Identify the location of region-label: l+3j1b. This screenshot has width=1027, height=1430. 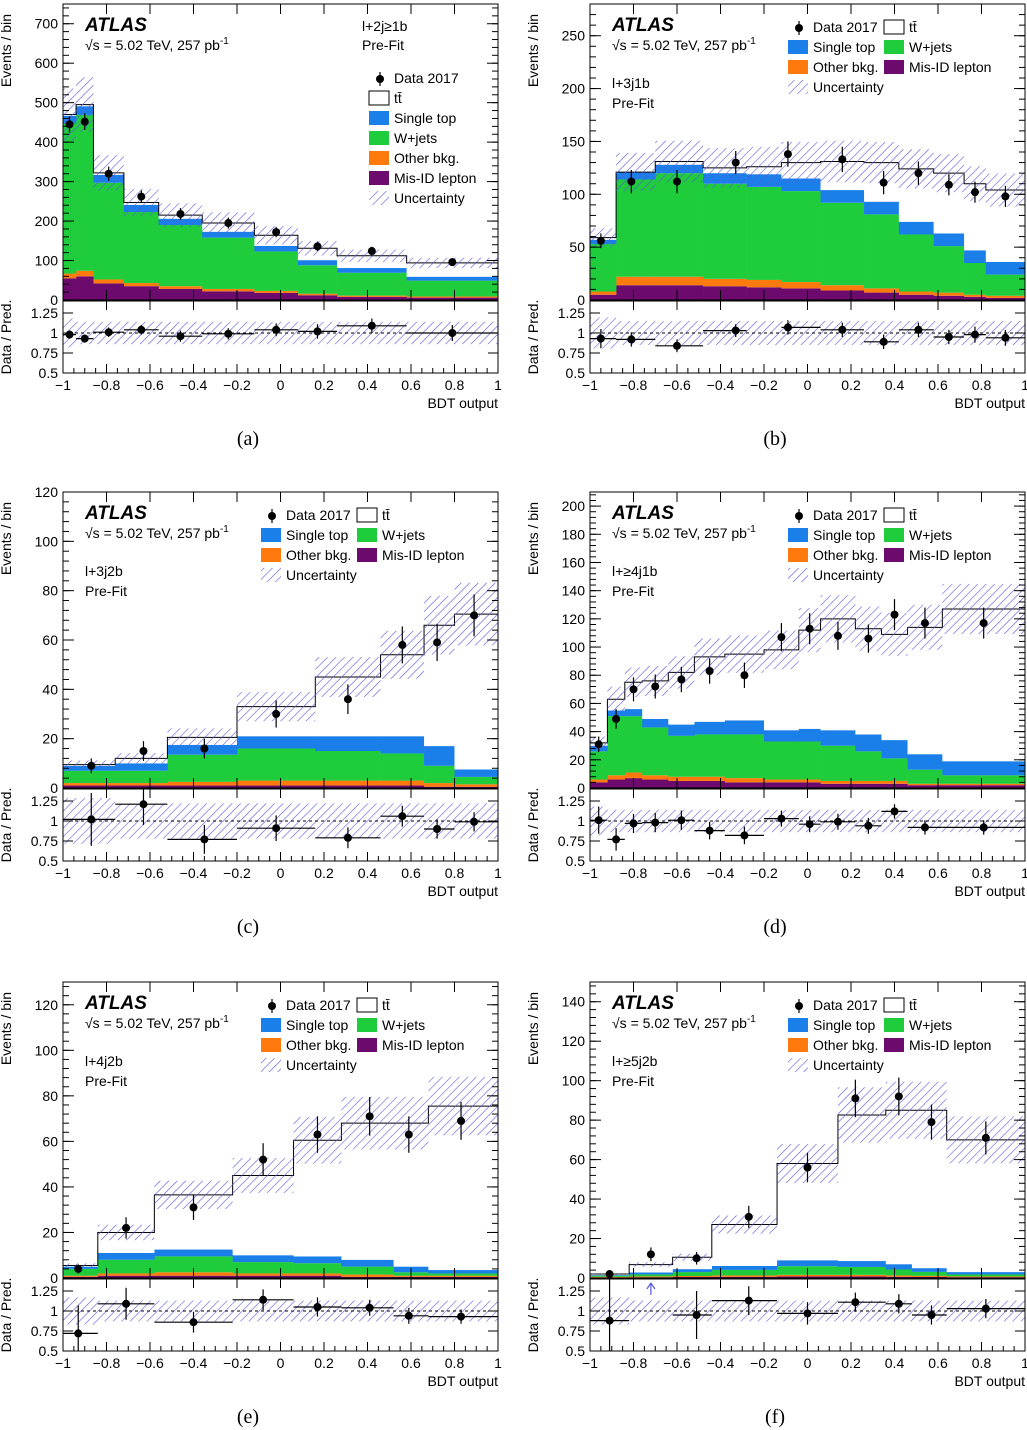
(631, 83).